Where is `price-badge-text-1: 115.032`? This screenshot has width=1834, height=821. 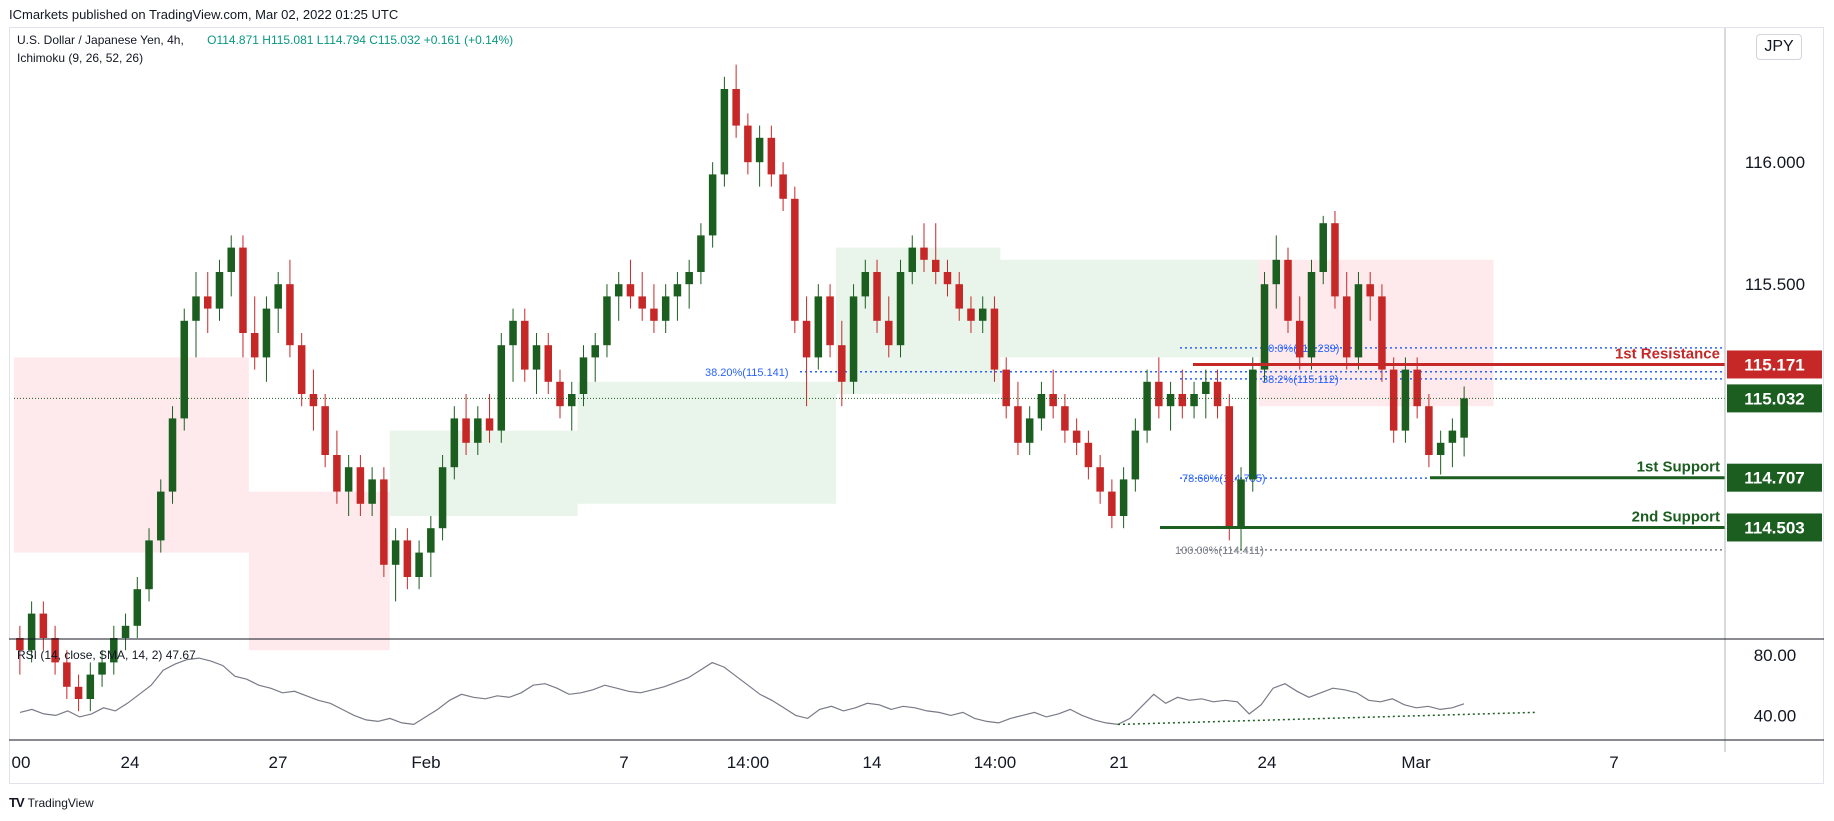 price-badge-text-1: 115.032 is located at coordinates (1774, 398).